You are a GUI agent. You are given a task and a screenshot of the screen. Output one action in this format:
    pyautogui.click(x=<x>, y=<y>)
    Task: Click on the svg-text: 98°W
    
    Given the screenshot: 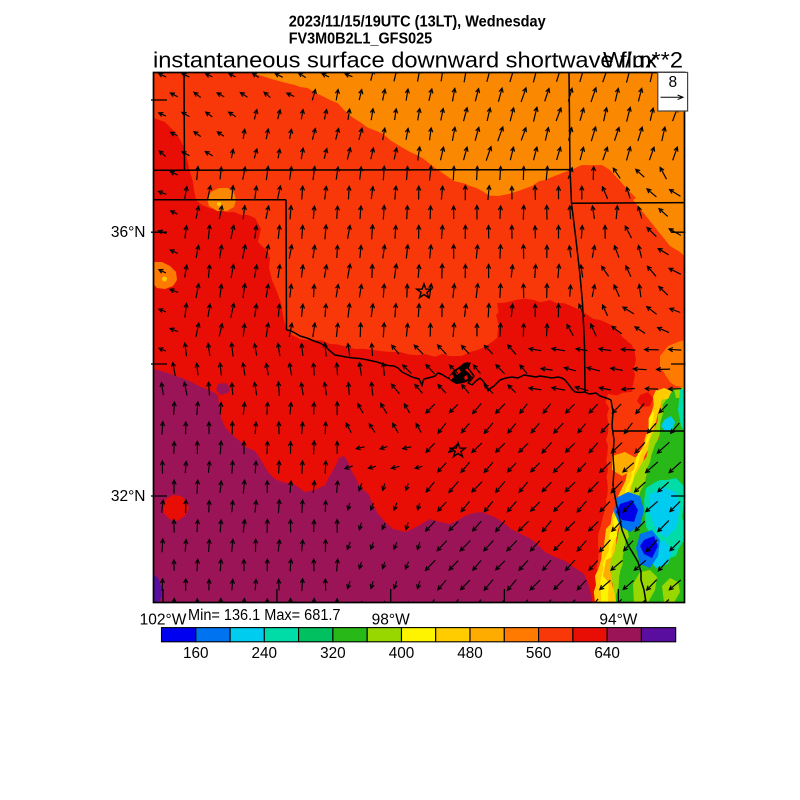 What is the action you would take?
    pyautogui.click(x=391, y=620)
    